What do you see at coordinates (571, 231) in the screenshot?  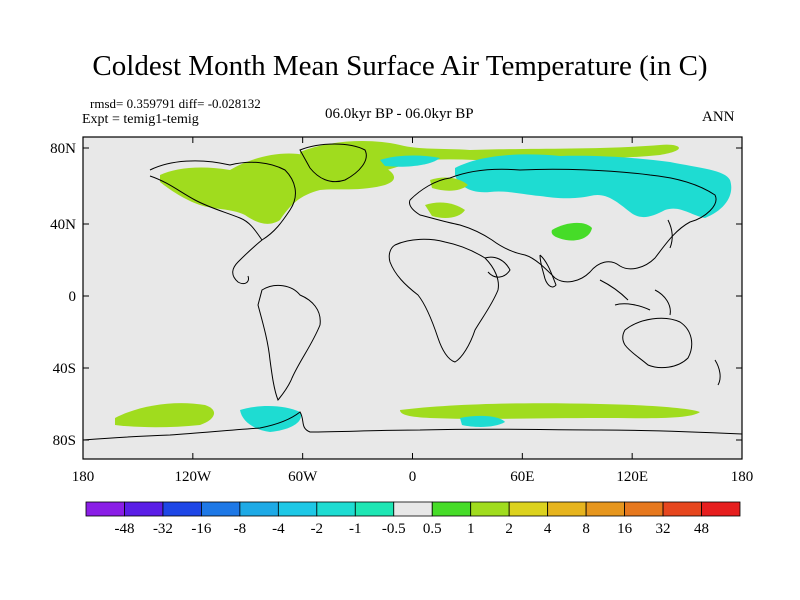 I see `anomaly-region-tibet` at bounding box center [571, 231].